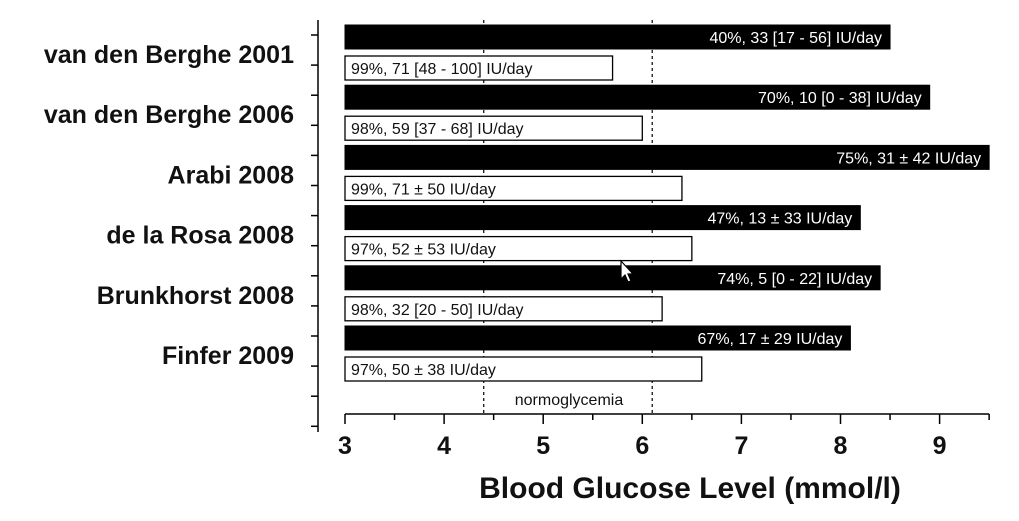 This screenshot has height=521, width=1019. Describe the element at coordinates (195, 296) in the screenshot. I see `study-label: Brunkhorst 2008` at that location.